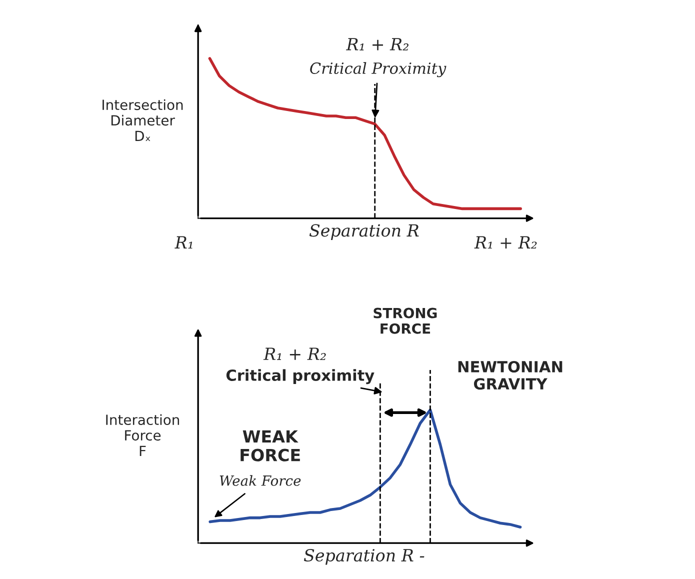  What do you see at coordinates (183, 242) in the screenshot?
I see `text: R₁` at bounding box center [183, 242].